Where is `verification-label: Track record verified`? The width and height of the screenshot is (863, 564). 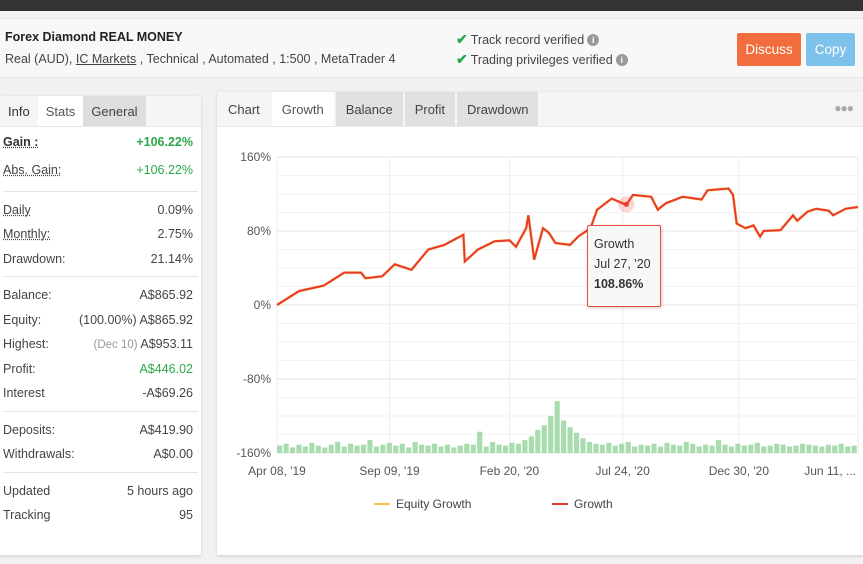
verification-label: Track record verified is located at coordinates (527, 39).